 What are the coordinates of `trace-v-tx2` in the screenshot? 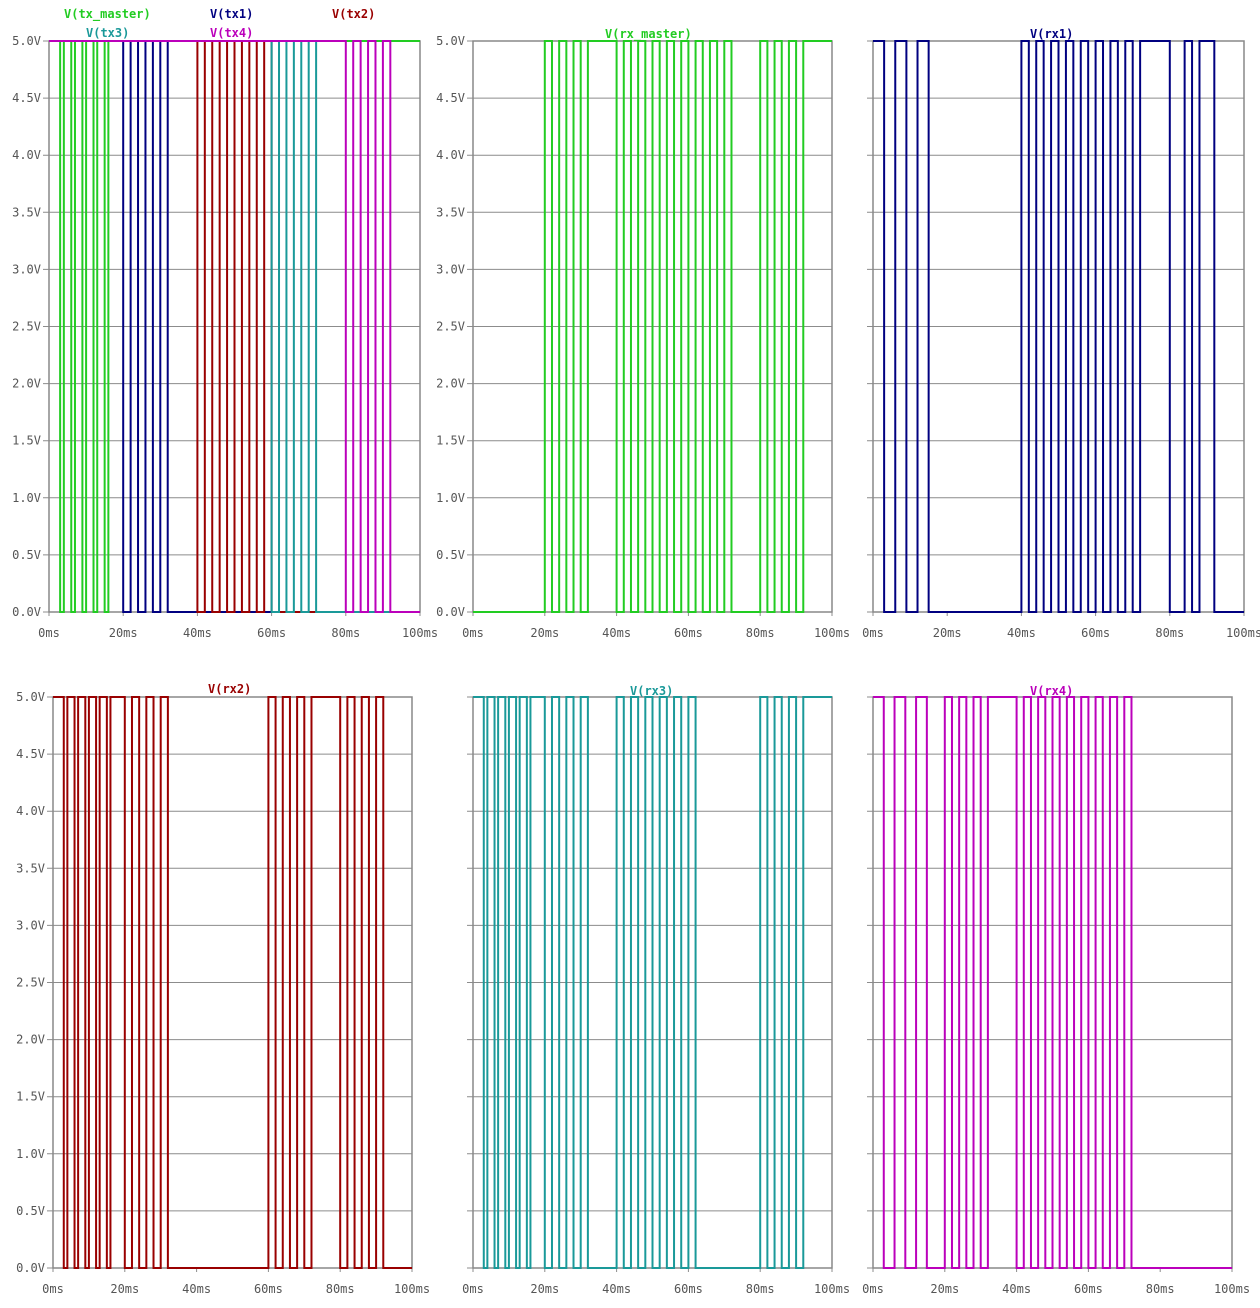 It's located at (234, 326).